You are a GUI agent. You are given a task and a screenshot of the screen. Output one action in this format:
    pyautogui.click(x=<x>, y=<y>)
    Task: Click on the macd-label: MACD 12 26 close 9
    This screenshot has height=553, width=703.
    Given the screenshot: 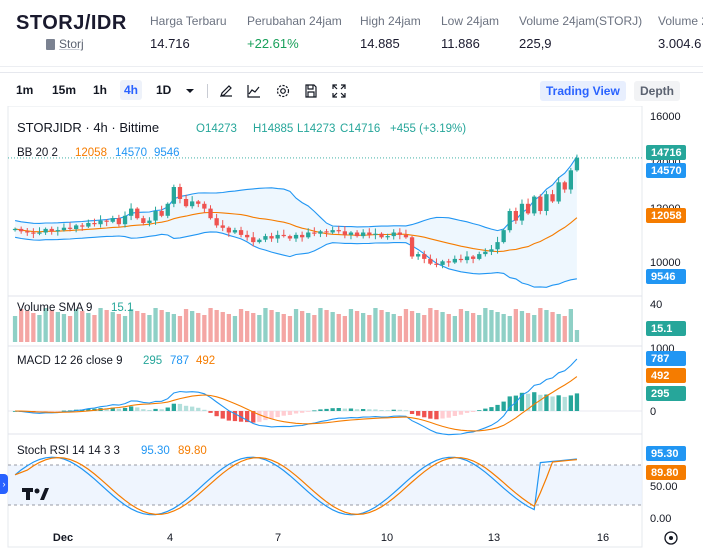 What is the action you would take?
    pyautogui.click(x=69, y=361)
    